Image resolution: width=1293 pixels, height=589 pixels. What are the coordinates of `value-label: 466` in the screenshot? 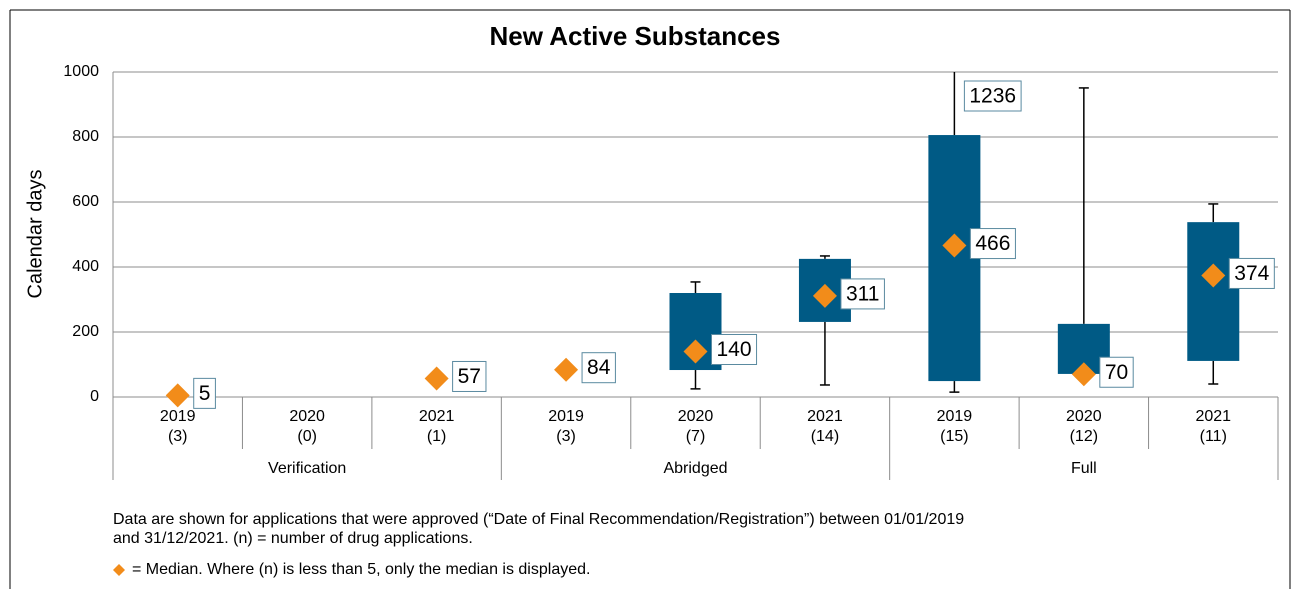 It's located at (992, 243).